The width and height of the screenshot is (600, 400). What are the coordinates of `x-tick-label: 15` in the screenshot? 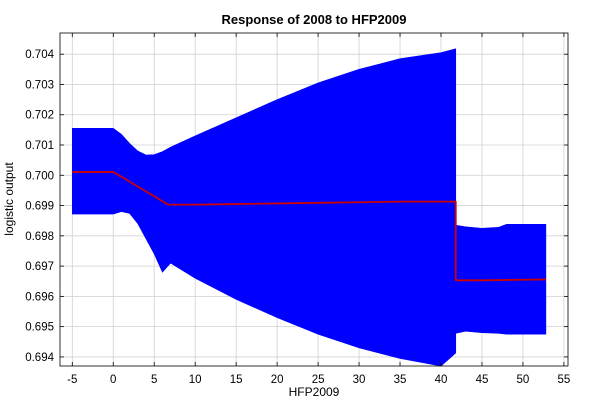 It's located at (236, 380).